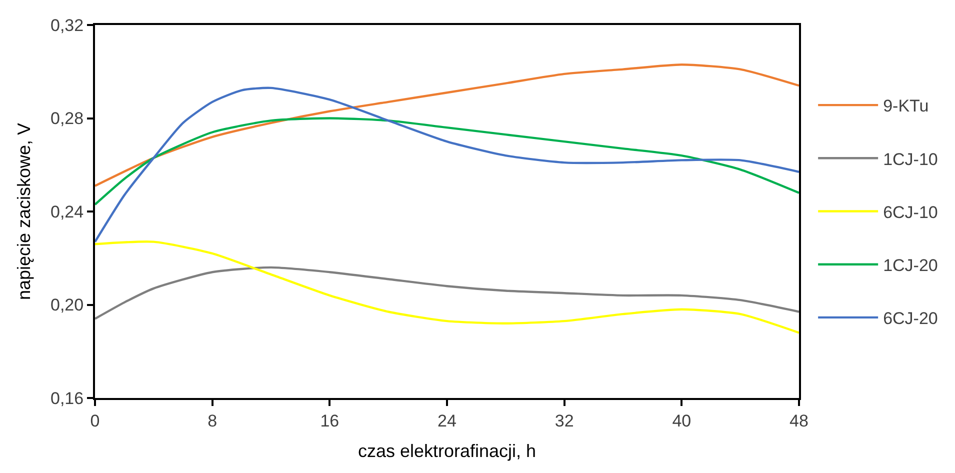  What do you see at coordinates (67, 25) in the screenshot?
I see `y-tick-label: 0,32` at bounding box center [67, 25].